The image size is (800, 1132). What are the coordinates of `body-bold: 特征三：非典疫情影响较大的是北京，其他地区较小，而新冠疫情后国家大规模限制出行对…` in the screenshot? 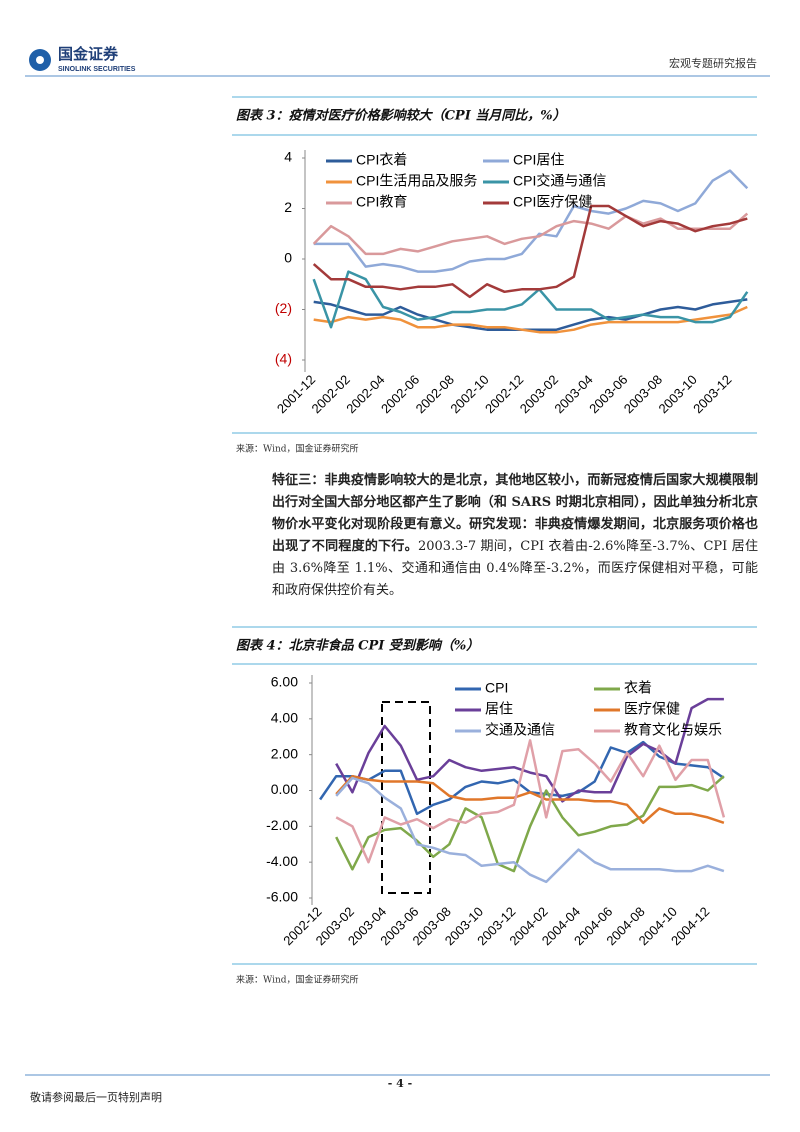 It's located at (515, 513).